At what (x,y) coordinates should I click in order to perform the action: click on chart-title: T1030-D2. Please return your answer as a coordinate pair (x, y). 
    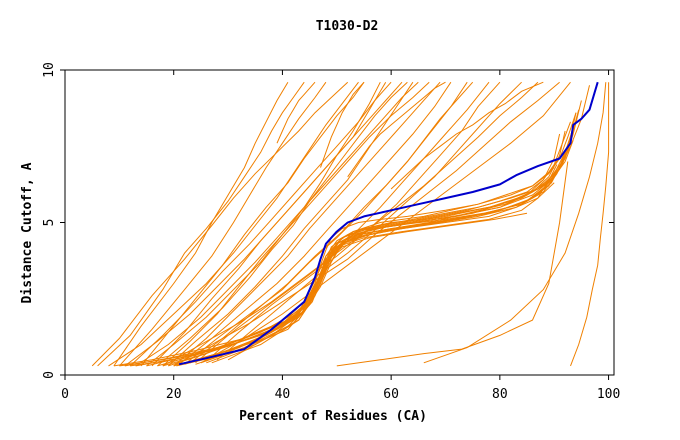
    Looking at the image, I should click on (347, 26).